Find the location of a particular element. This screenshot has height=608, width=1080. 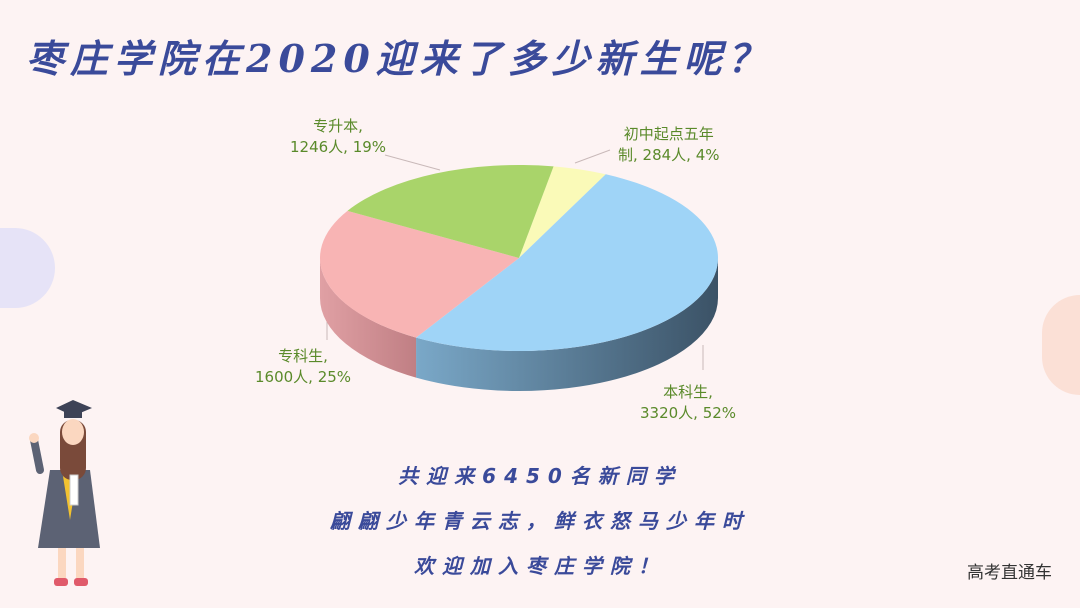

label-zhuanshengben: 专升本, 1246人, 19% is located at coordinates (338, 137).